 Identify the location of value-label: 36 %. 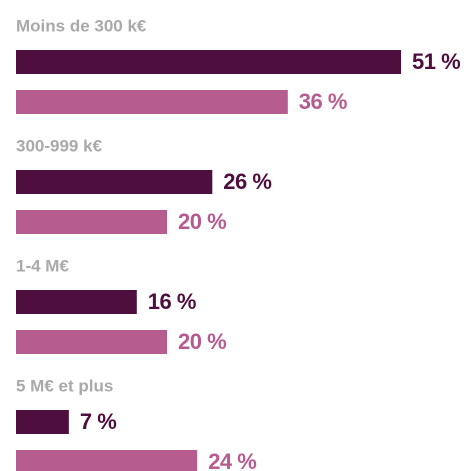
(323, 101).